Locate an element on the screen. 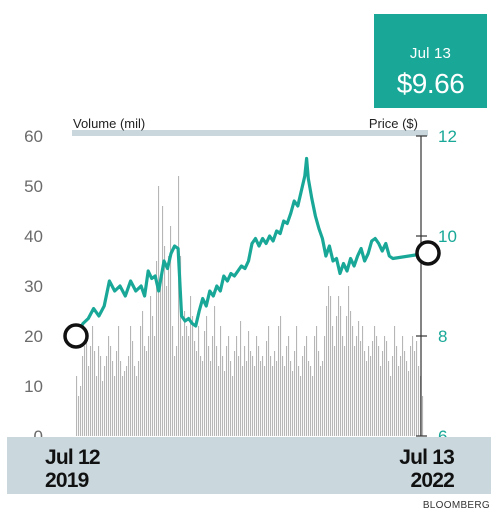 The width and height of the screenshot is (498, 520). callout-price: $9.66 is located at coordinates (430, 83).